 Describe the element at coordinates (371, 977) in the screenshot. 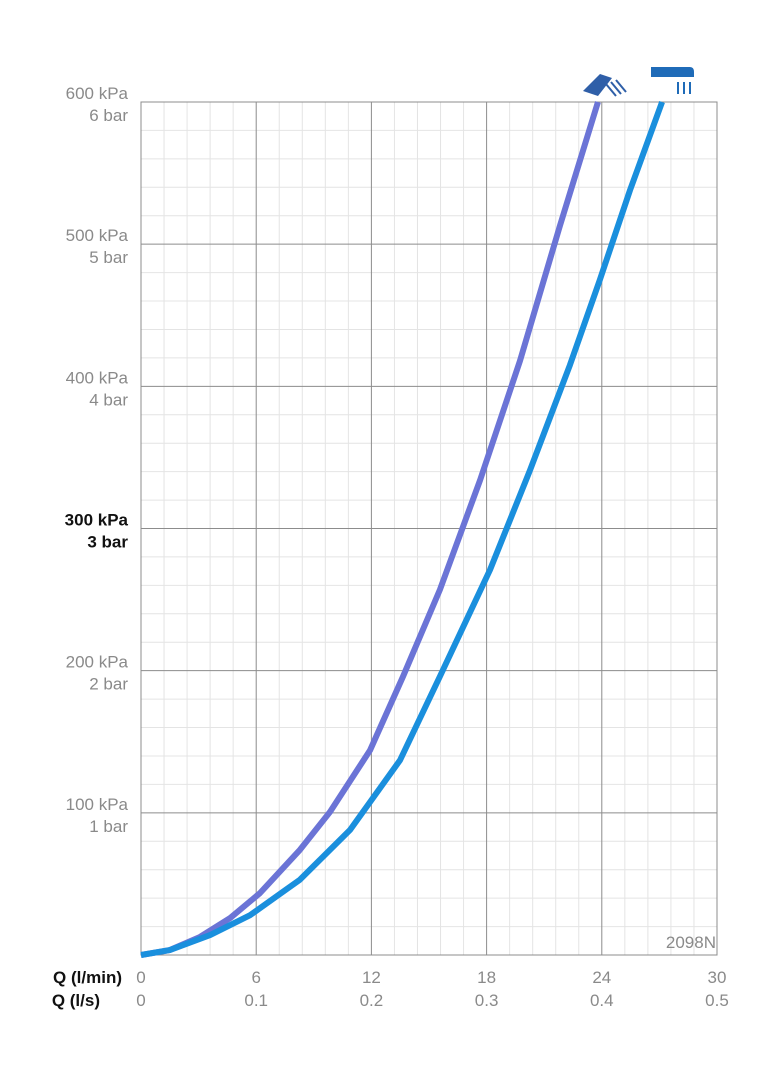

I see `x-tick-label: 12` at that location.